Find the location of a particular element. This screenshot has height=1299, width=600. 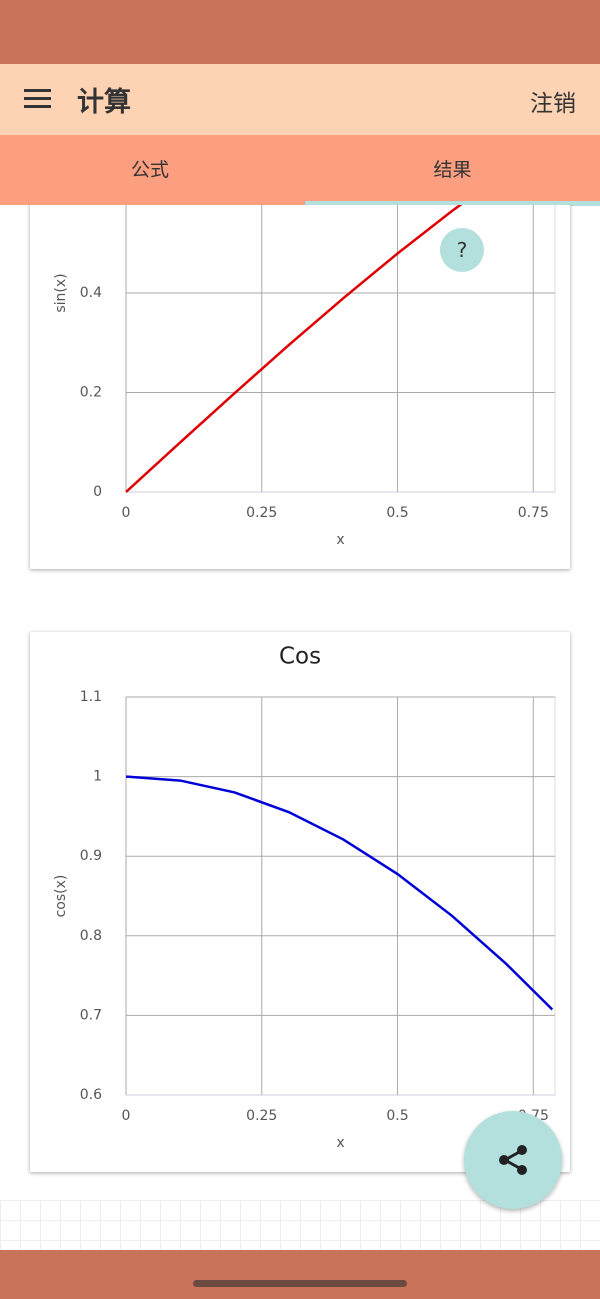

share-icon is located at coordinates (513, 1160).